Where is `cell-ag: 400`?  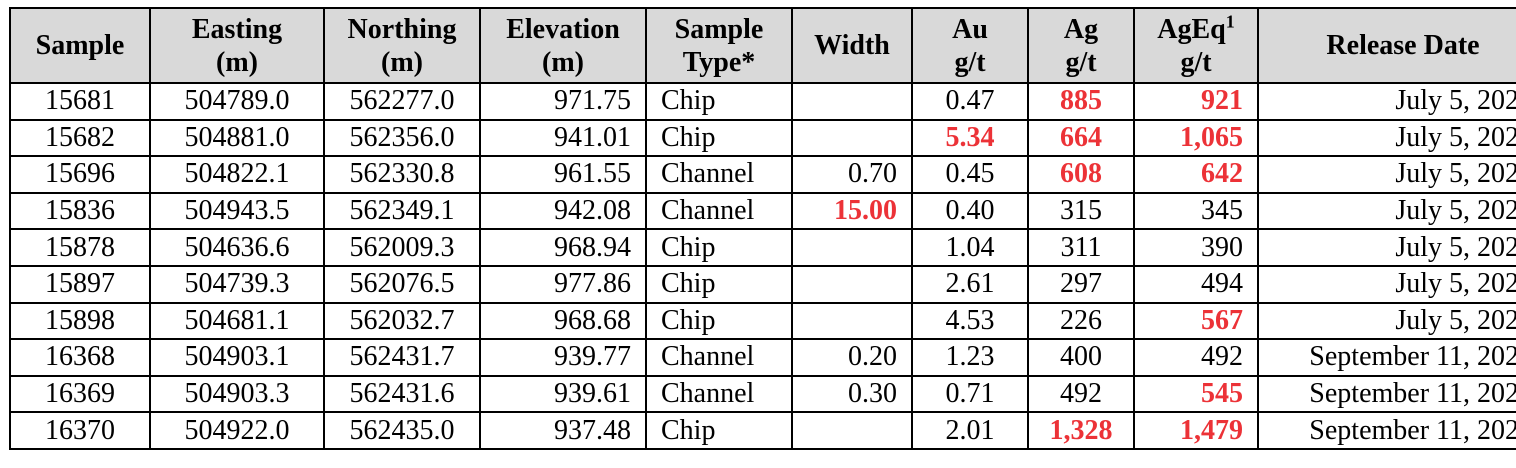 cell-ag: 400 is located at coordinates (1081, 357).